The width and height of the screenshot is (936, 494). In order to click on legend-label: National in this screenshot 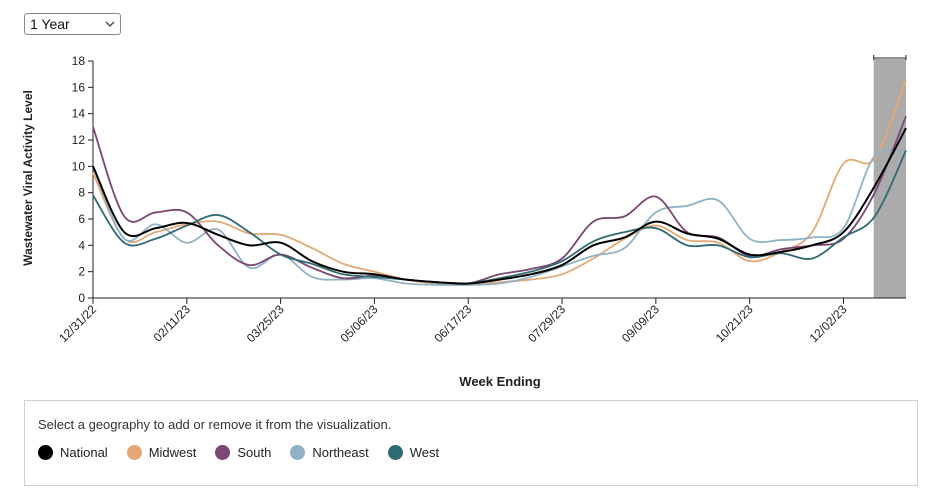, I will do `click(84, 452)`.